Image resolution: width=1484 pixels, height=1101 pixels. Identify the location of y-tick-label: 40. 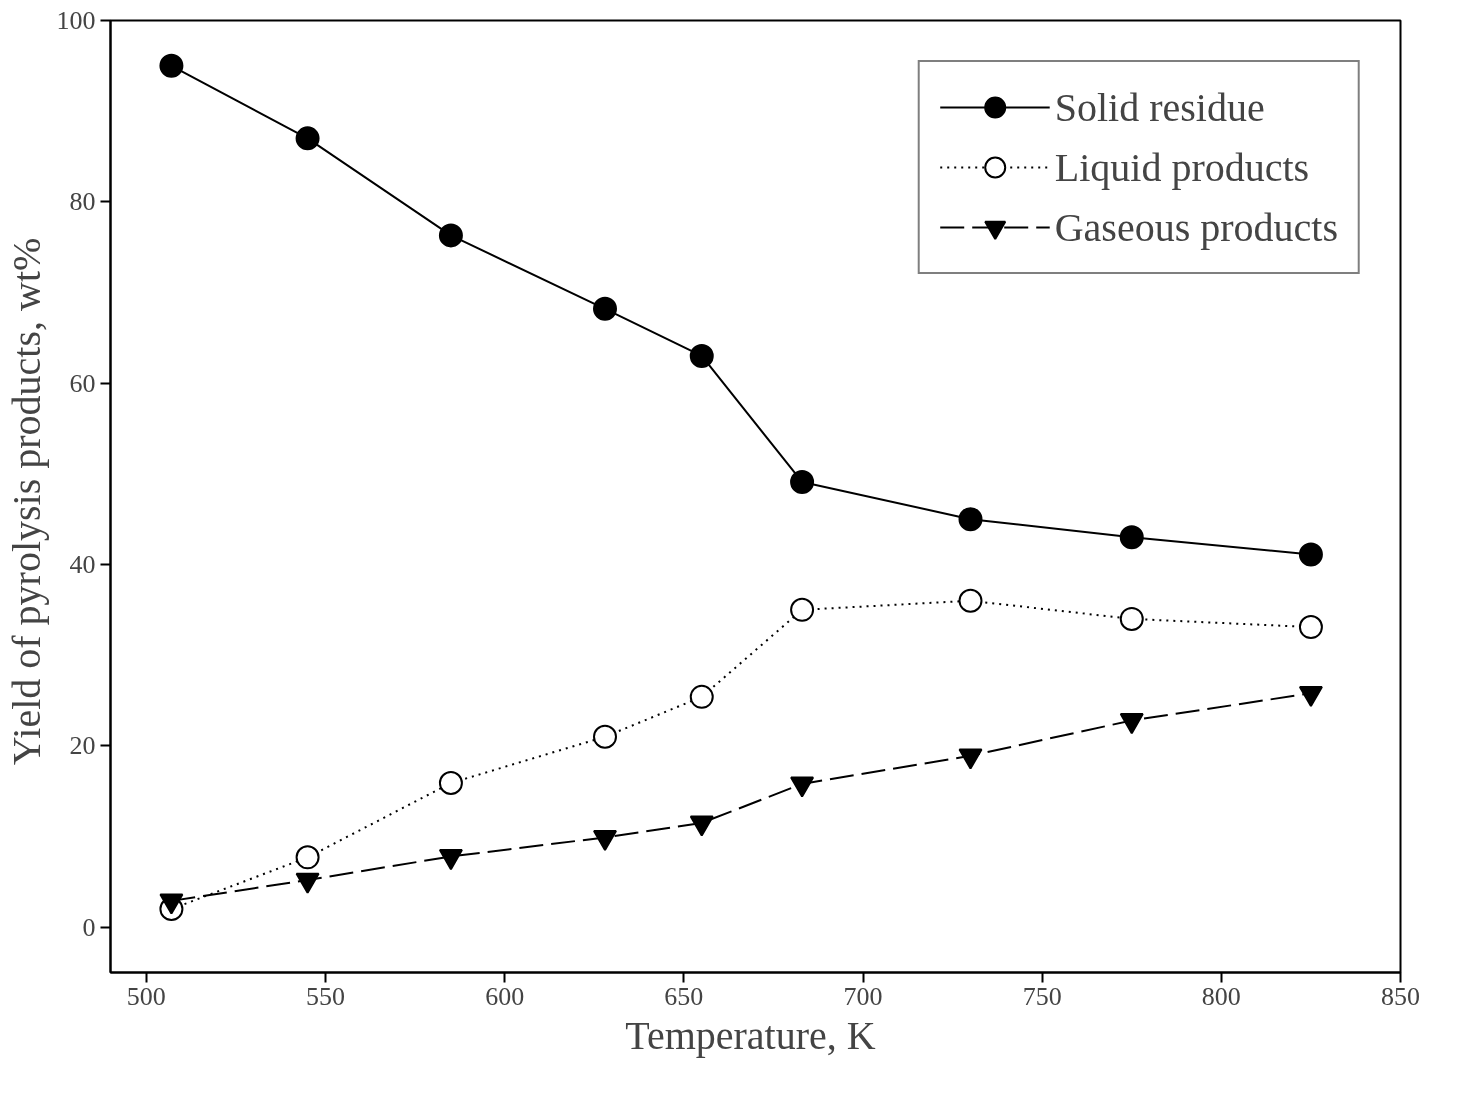
(82, 564).